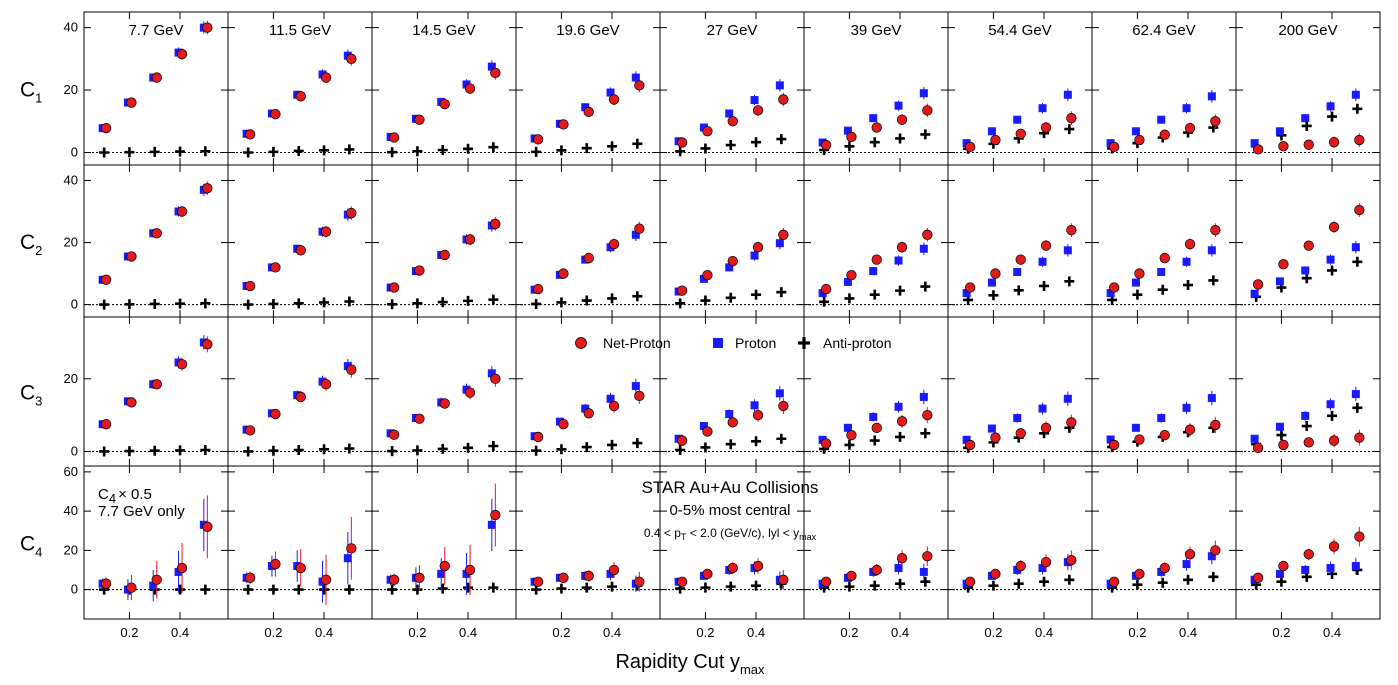  What do you see at coordinates (1308, 542) in the screenshot?
I see `panel-c4-200-gev` at bounding box center [1308, 542].